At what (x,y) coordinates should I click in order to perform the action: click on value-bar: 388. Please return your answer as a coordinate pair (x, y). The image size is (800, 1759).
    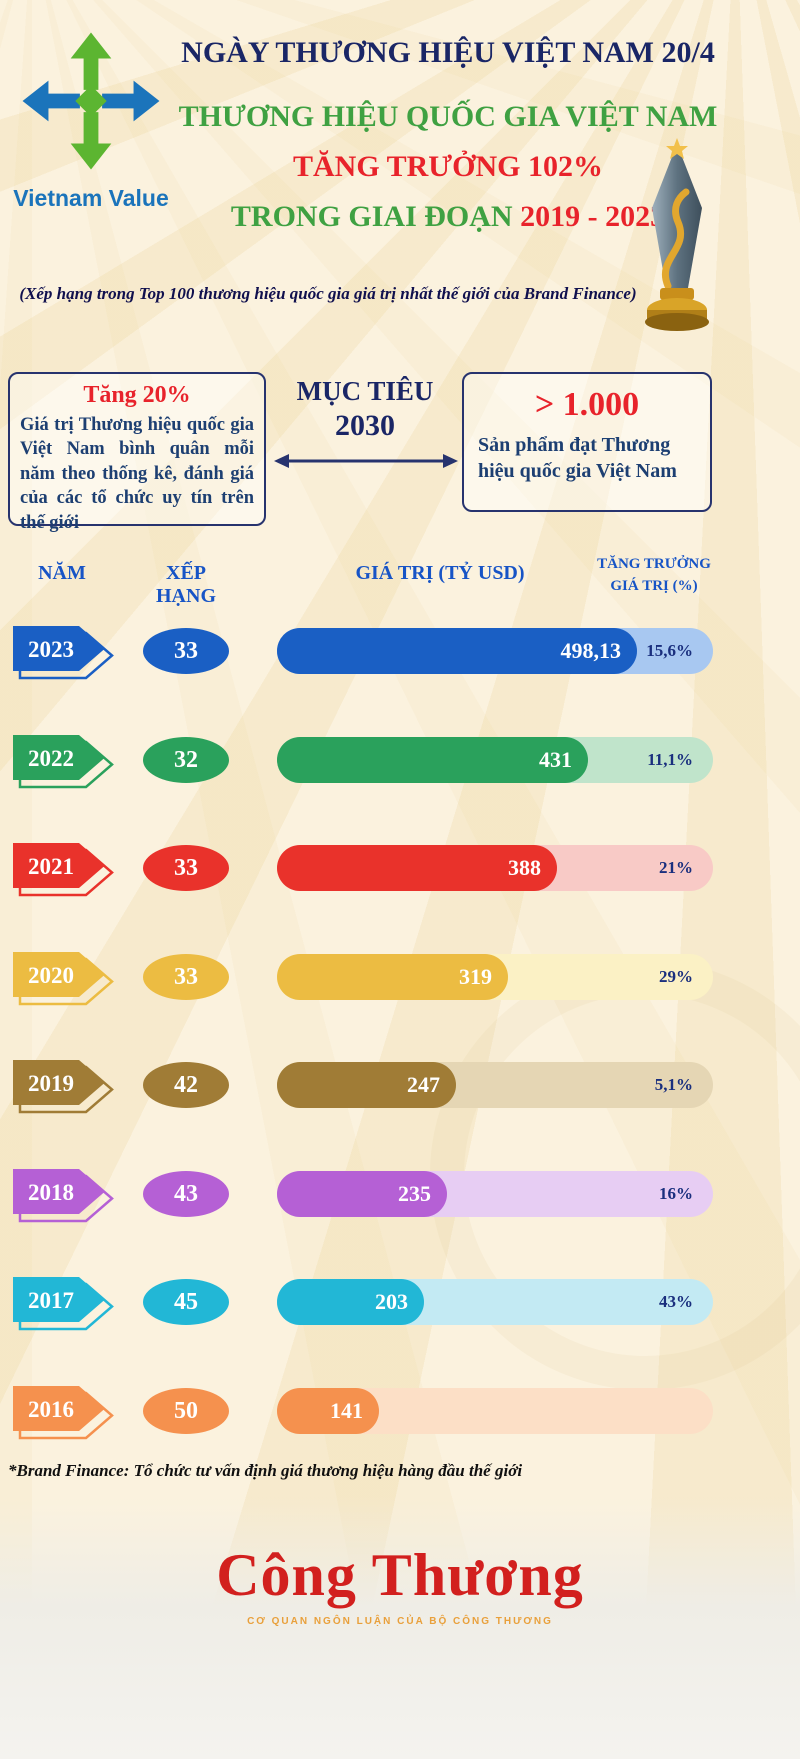
    Looking at the image, I should click on (417, 868).